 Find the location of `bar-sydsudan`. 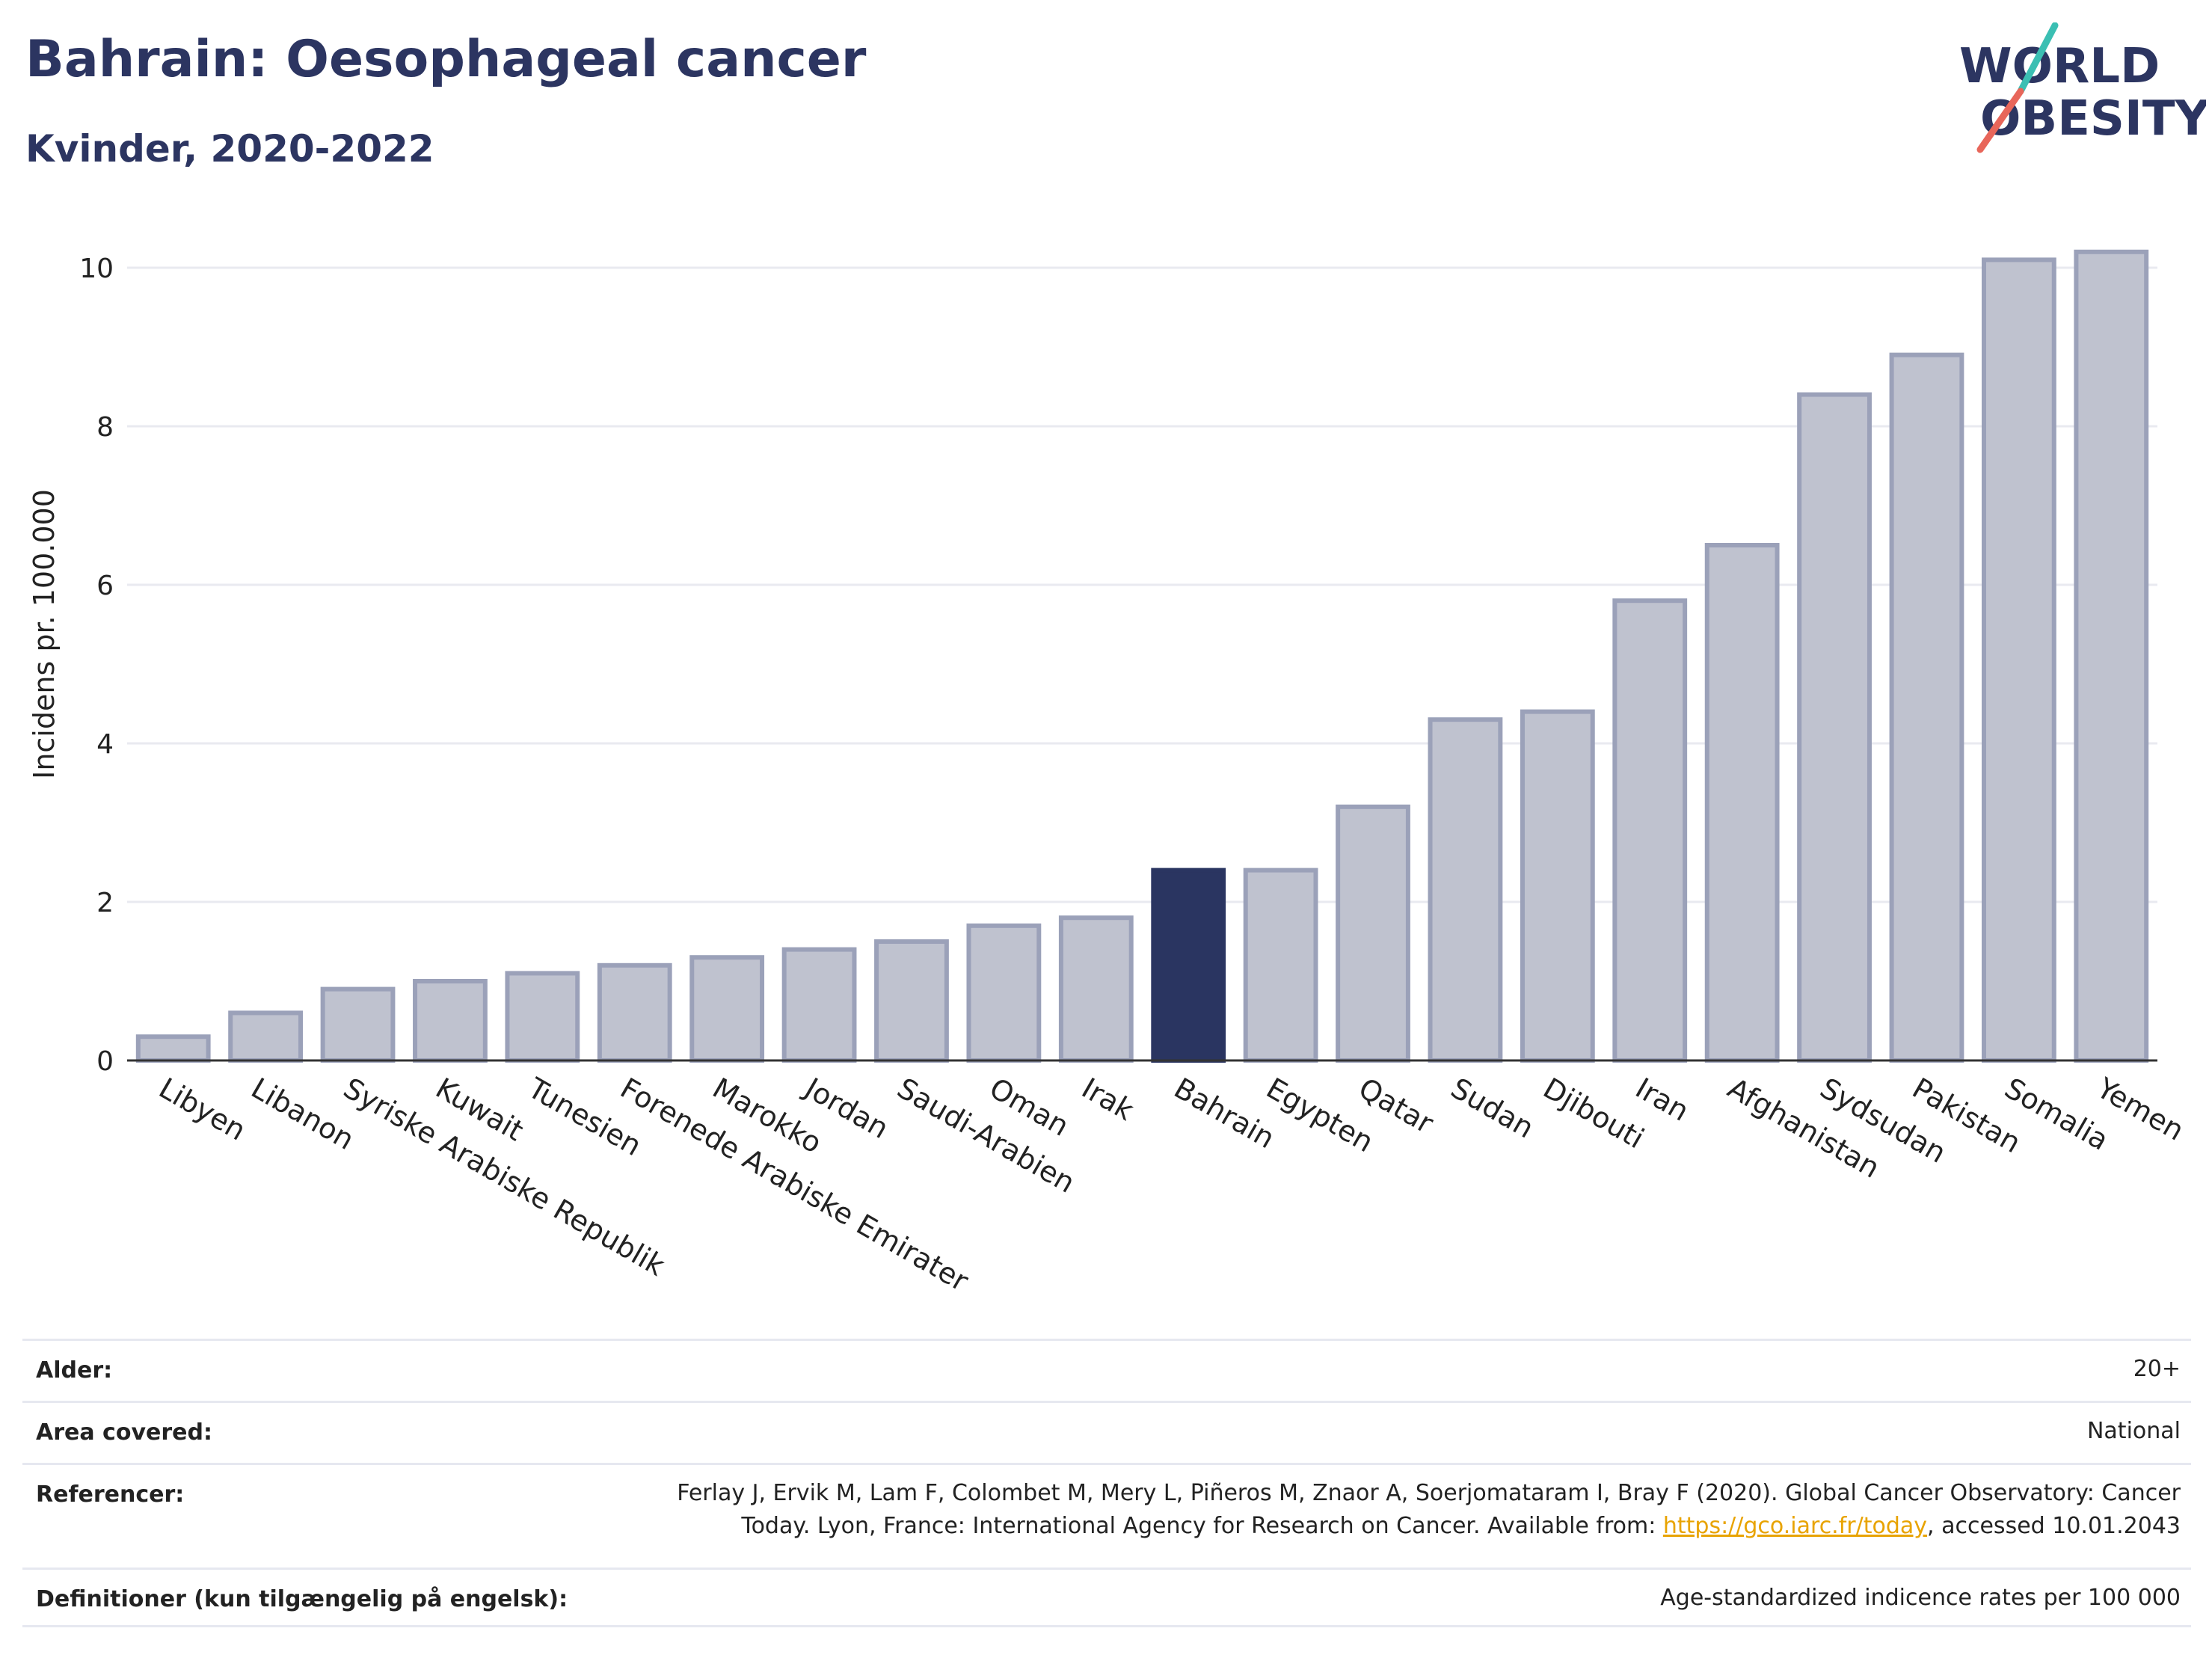

bar-sydsudan is located at coordinates (1834, 727).